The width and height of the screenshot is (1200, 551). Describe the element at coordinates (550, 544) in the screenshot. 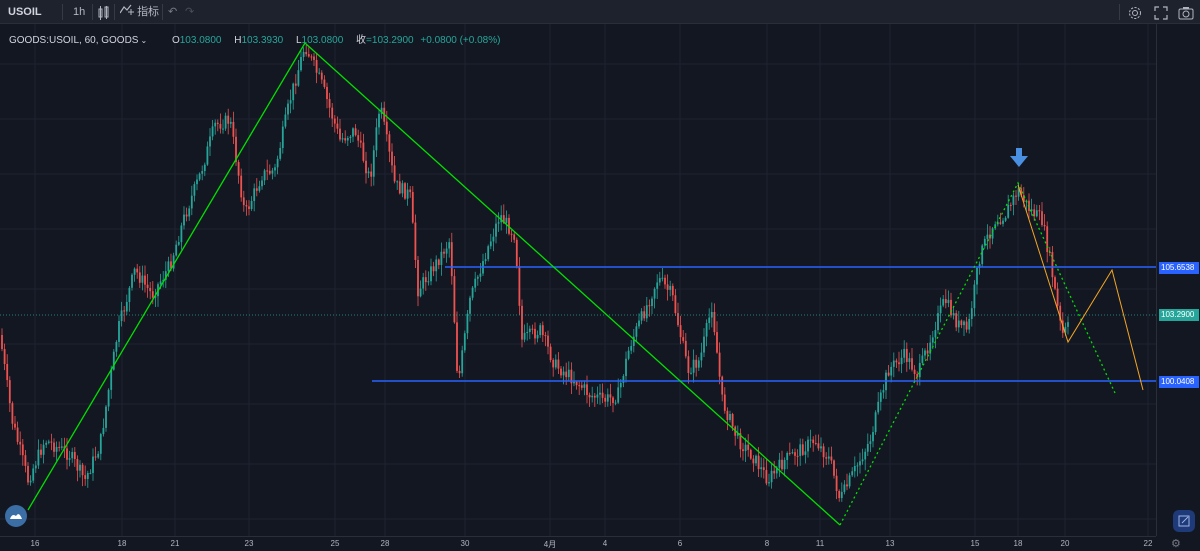

I see `time-tick-label: 4月` at that location.